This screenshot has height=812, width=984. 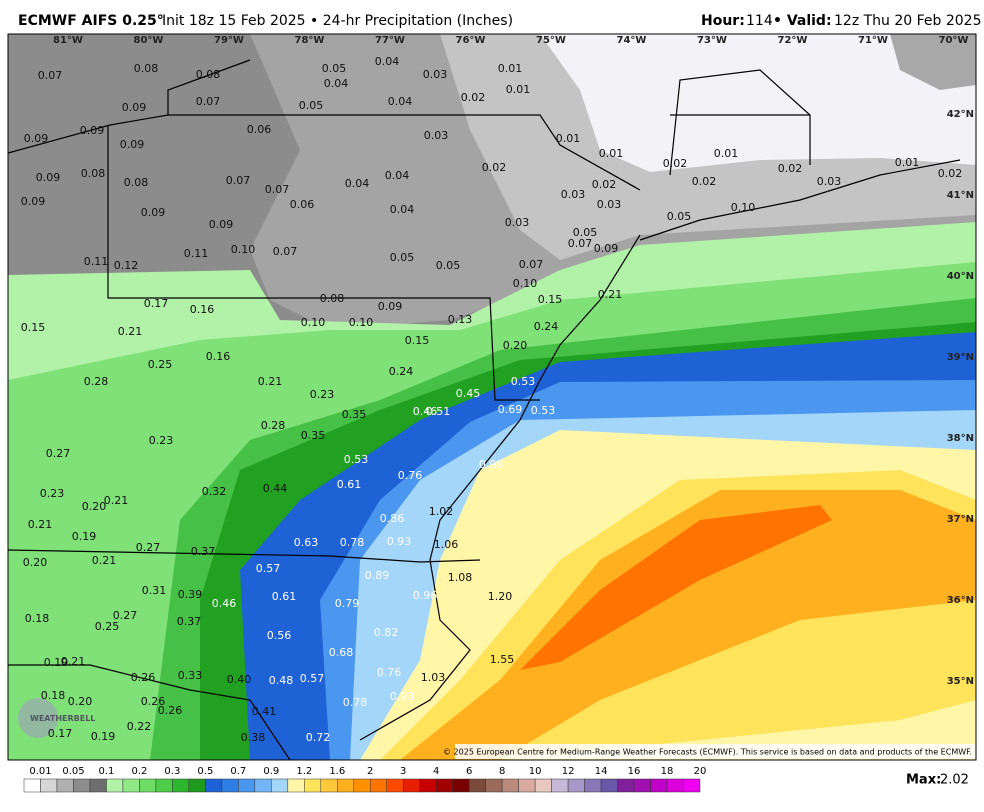 What do you see at coordinates (800, 200) in the screenshot?
I see `coastline` at bounding box center [800, 200].